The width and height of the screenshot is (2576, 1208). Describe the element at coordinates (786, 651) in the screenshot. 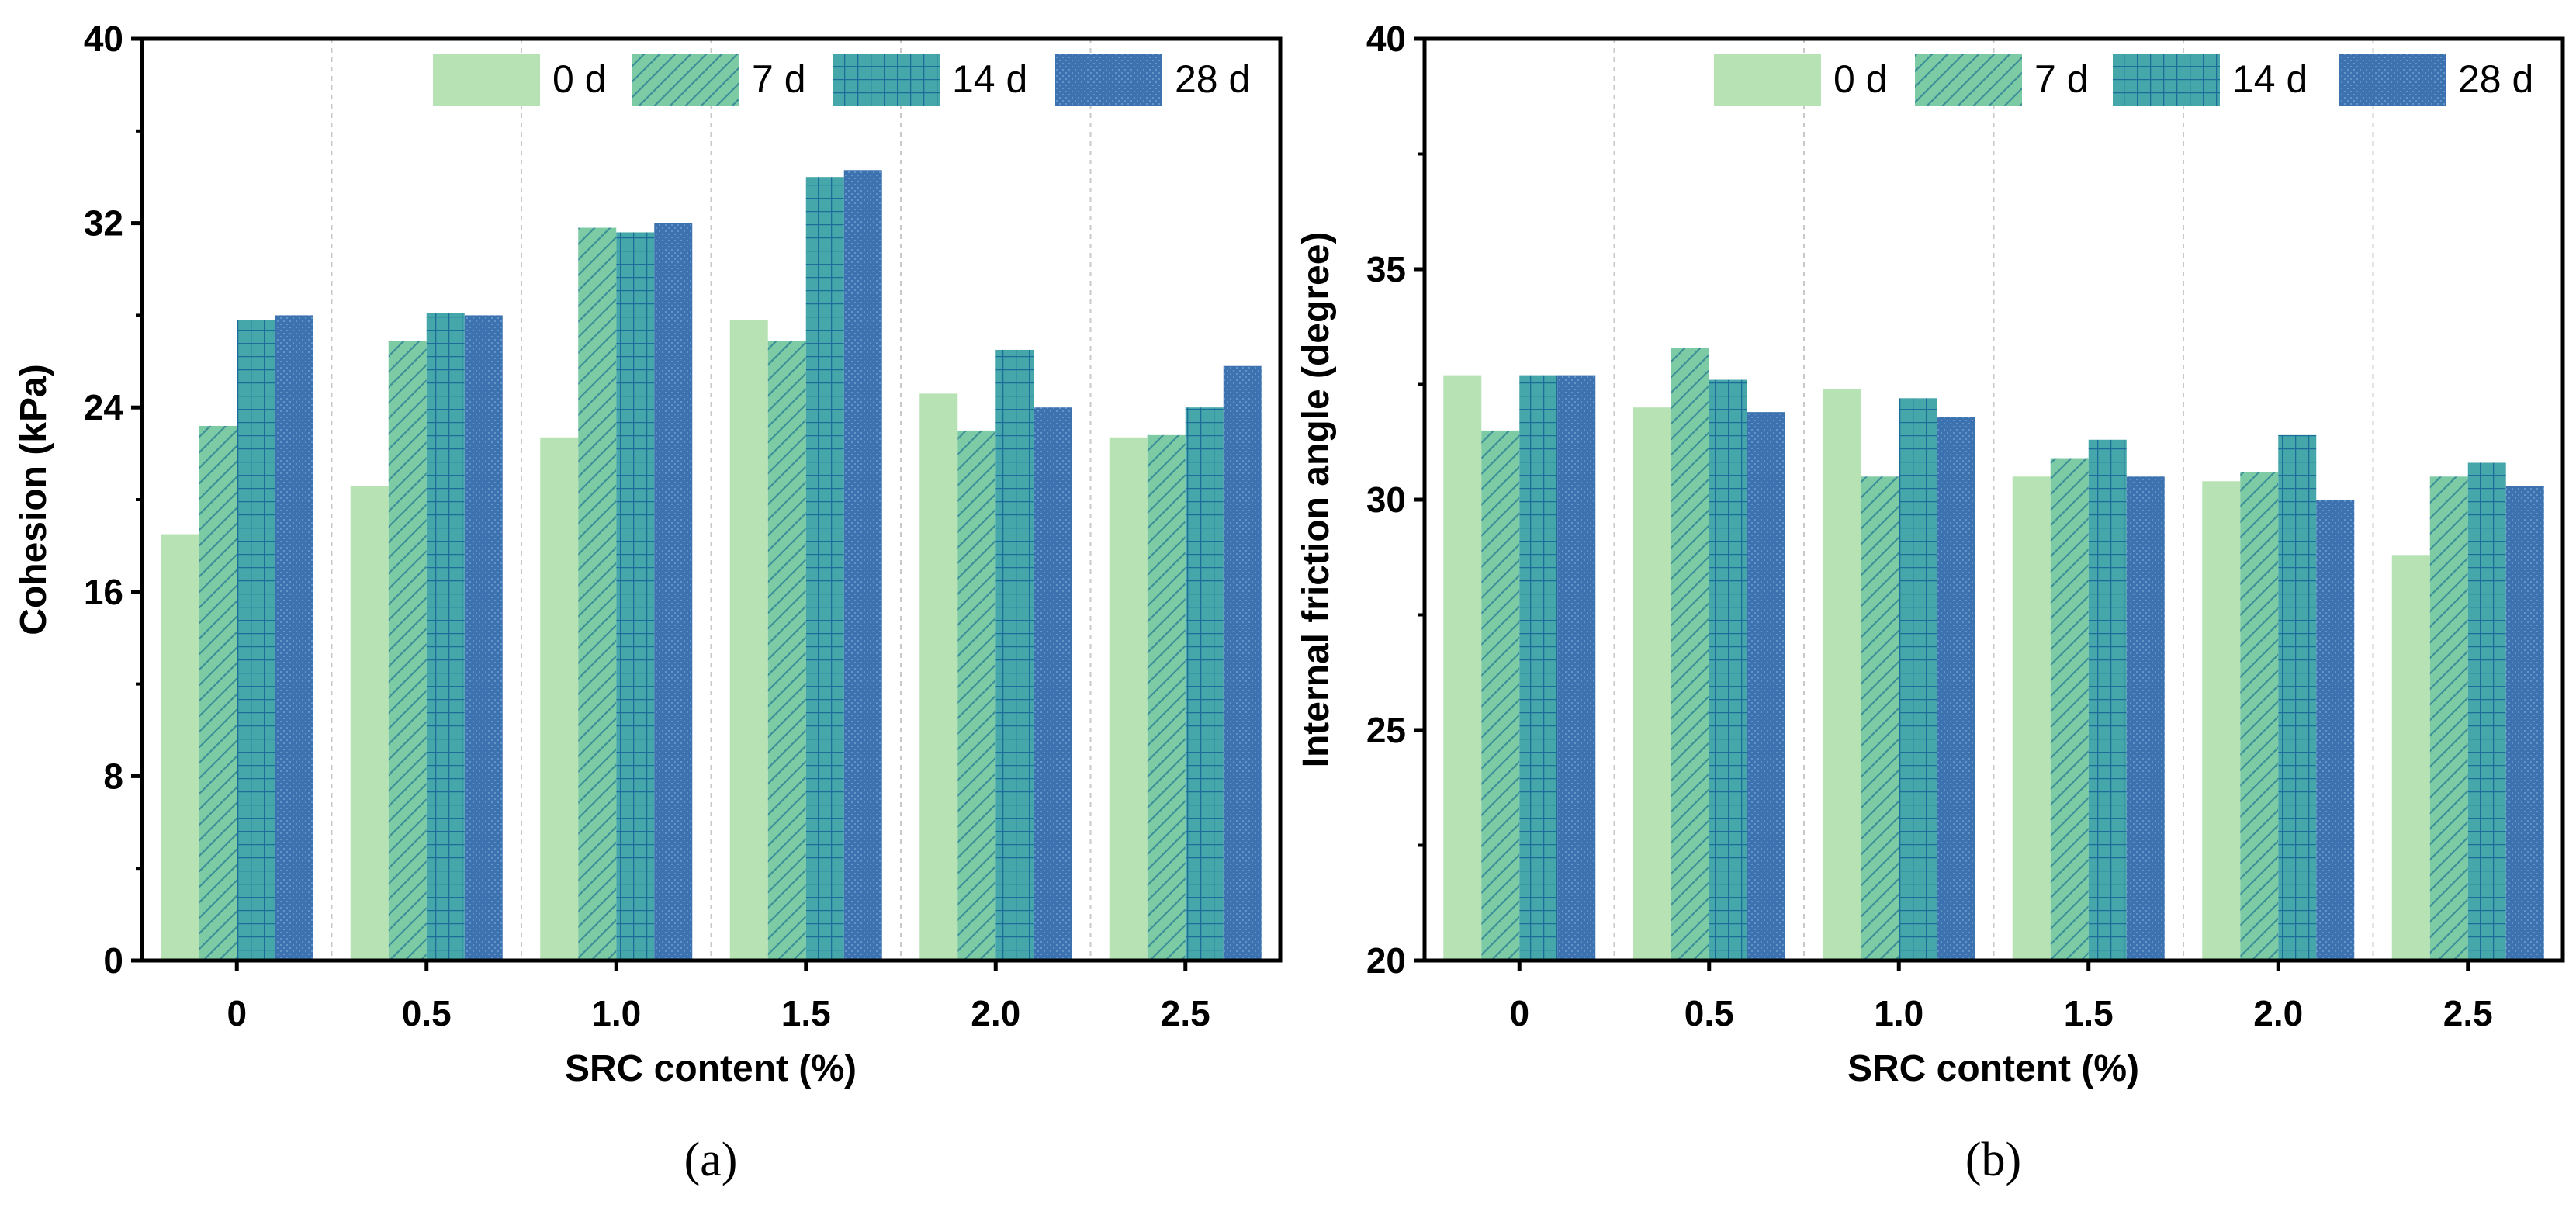

I see `bar-7d-1.5` at that location.